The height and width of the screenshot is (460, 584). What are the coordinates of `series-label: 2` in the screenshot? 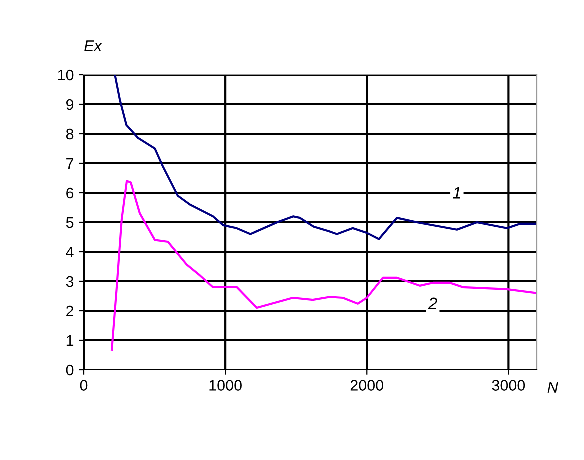 It's located at (433, 304).